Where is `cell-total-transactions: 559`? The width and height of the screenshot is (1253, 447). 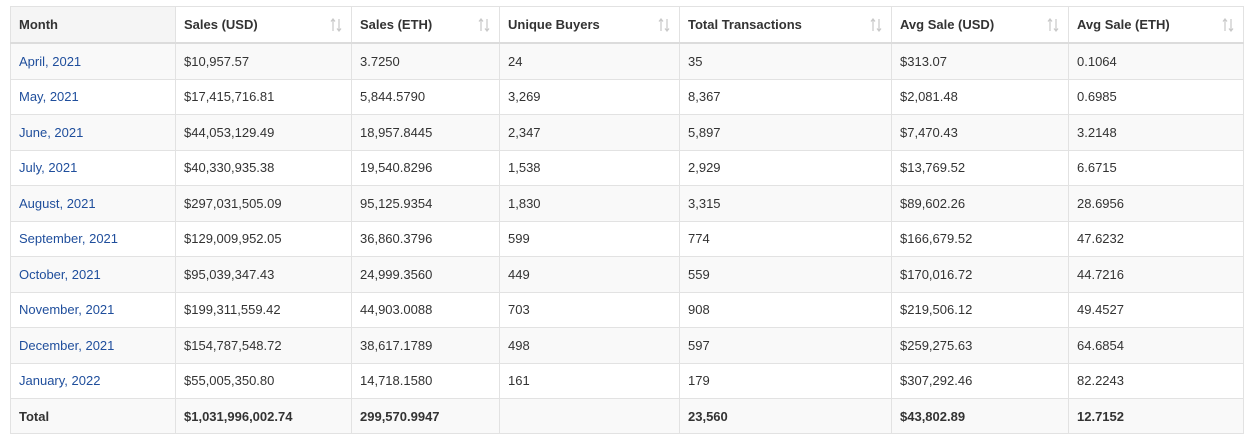 cell-total-transactions: 559 is located at coordinates (785, 274).